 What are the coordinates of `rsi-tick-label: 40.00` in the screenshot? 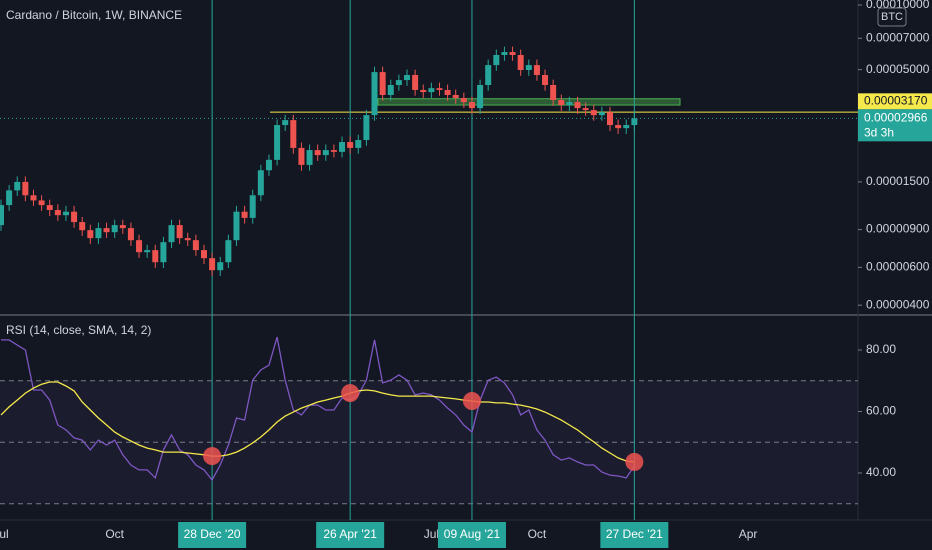 It's located at (881, 472).